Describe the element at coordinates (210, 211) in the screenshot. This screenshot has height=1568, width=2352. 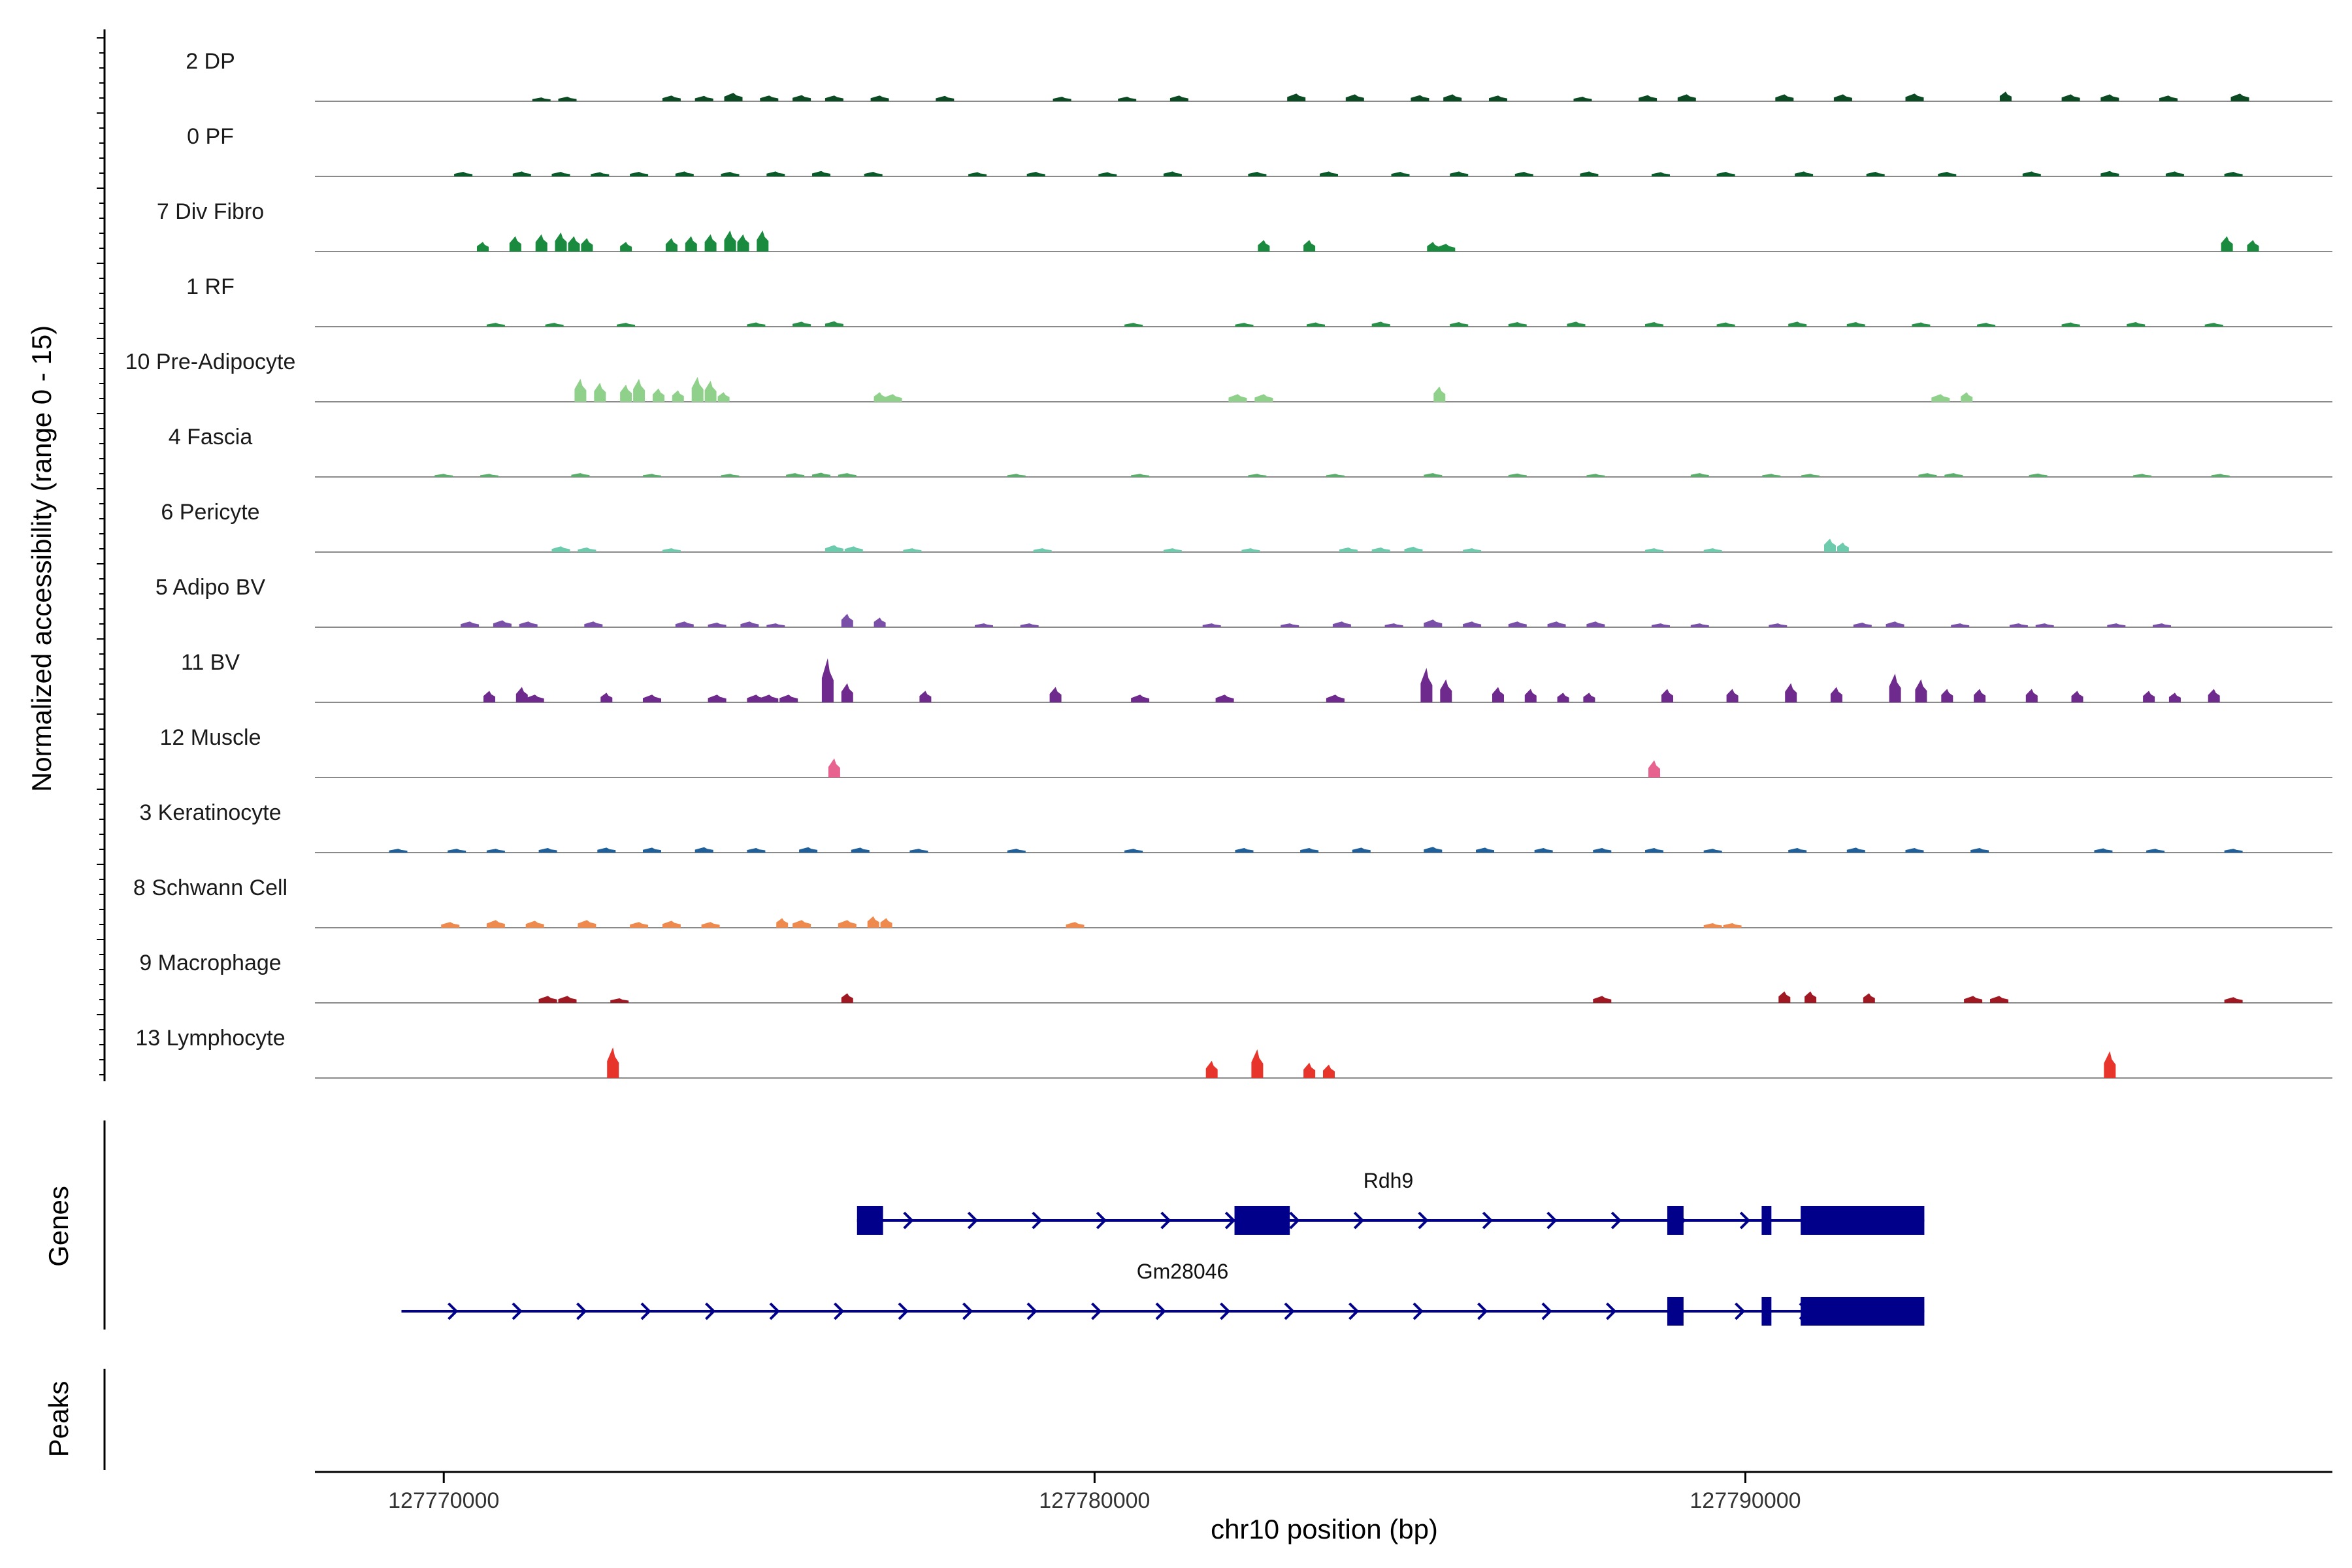
I see `track-label: 7 Div Fibro` at that location.